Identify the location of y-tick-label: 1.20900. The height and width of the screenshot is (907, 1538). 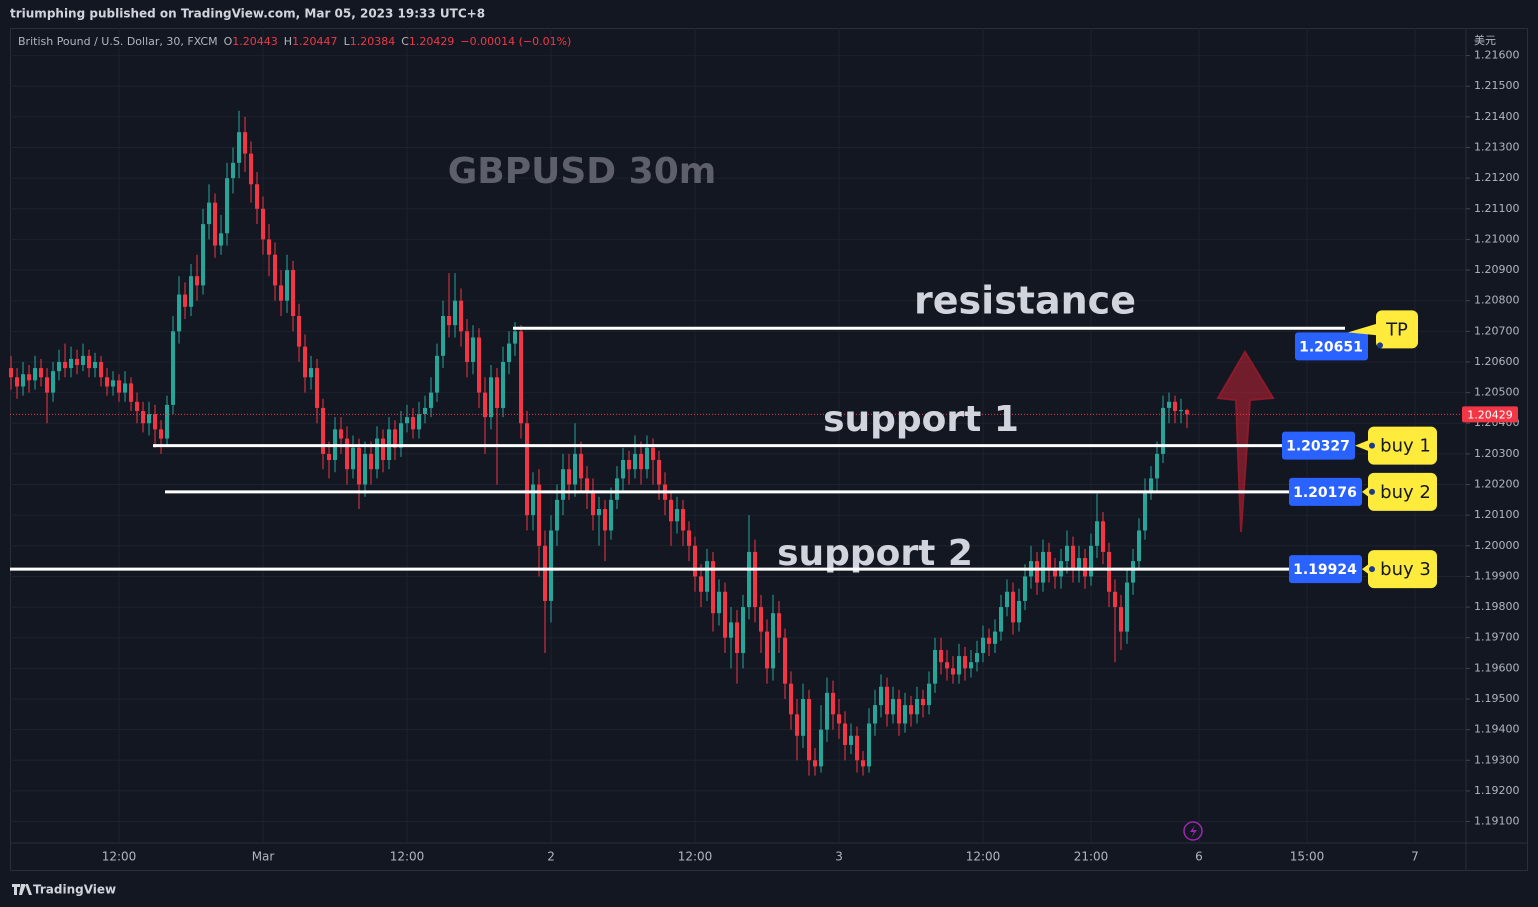
(1497, 269).